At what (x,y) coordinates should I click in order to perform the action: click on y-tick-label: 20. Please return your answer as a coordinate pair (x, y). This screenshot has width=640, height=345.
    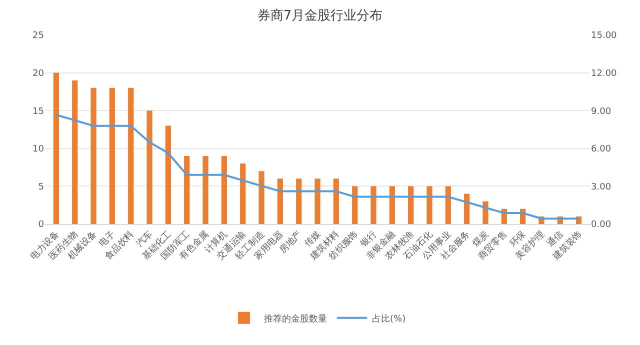
    Looking at the image, I should click on (38, 73).